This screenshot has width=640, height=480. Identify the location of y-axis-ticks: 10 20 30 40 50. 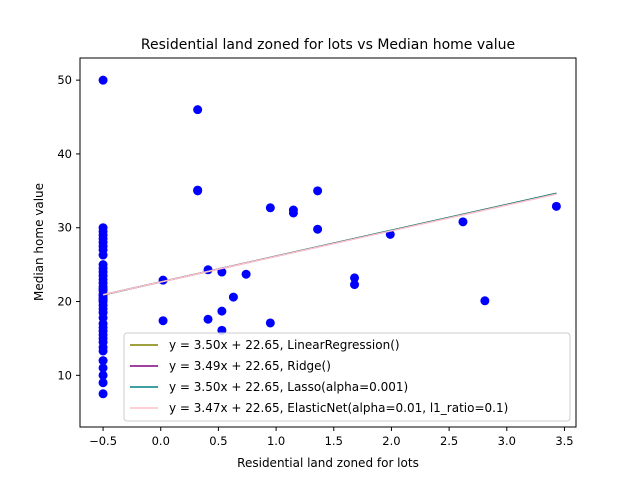
(68, 227).